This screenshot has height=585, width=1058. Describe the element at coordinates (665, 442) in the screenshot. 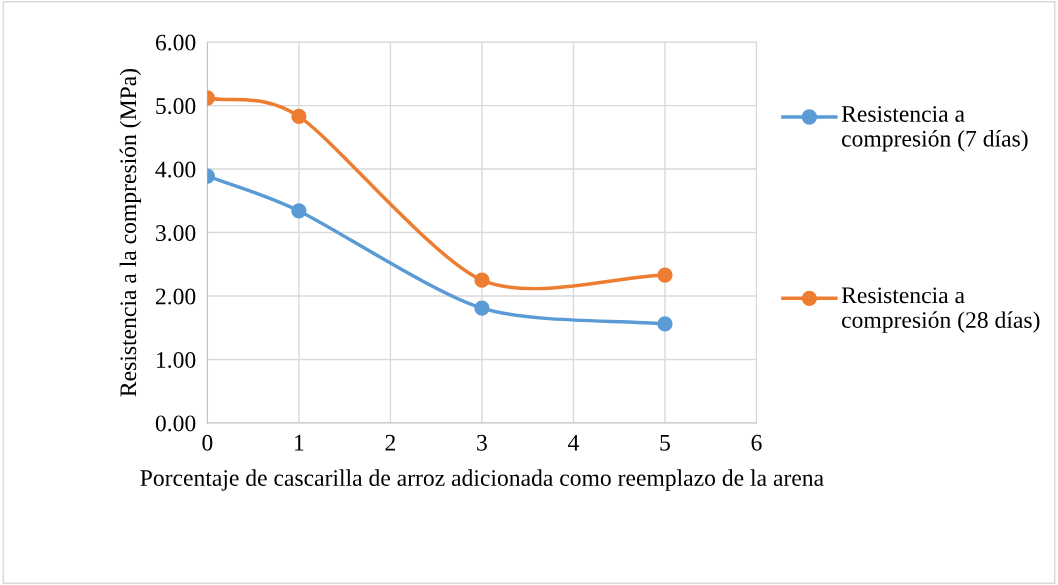

I see `x-tick-label: 5` at that location.